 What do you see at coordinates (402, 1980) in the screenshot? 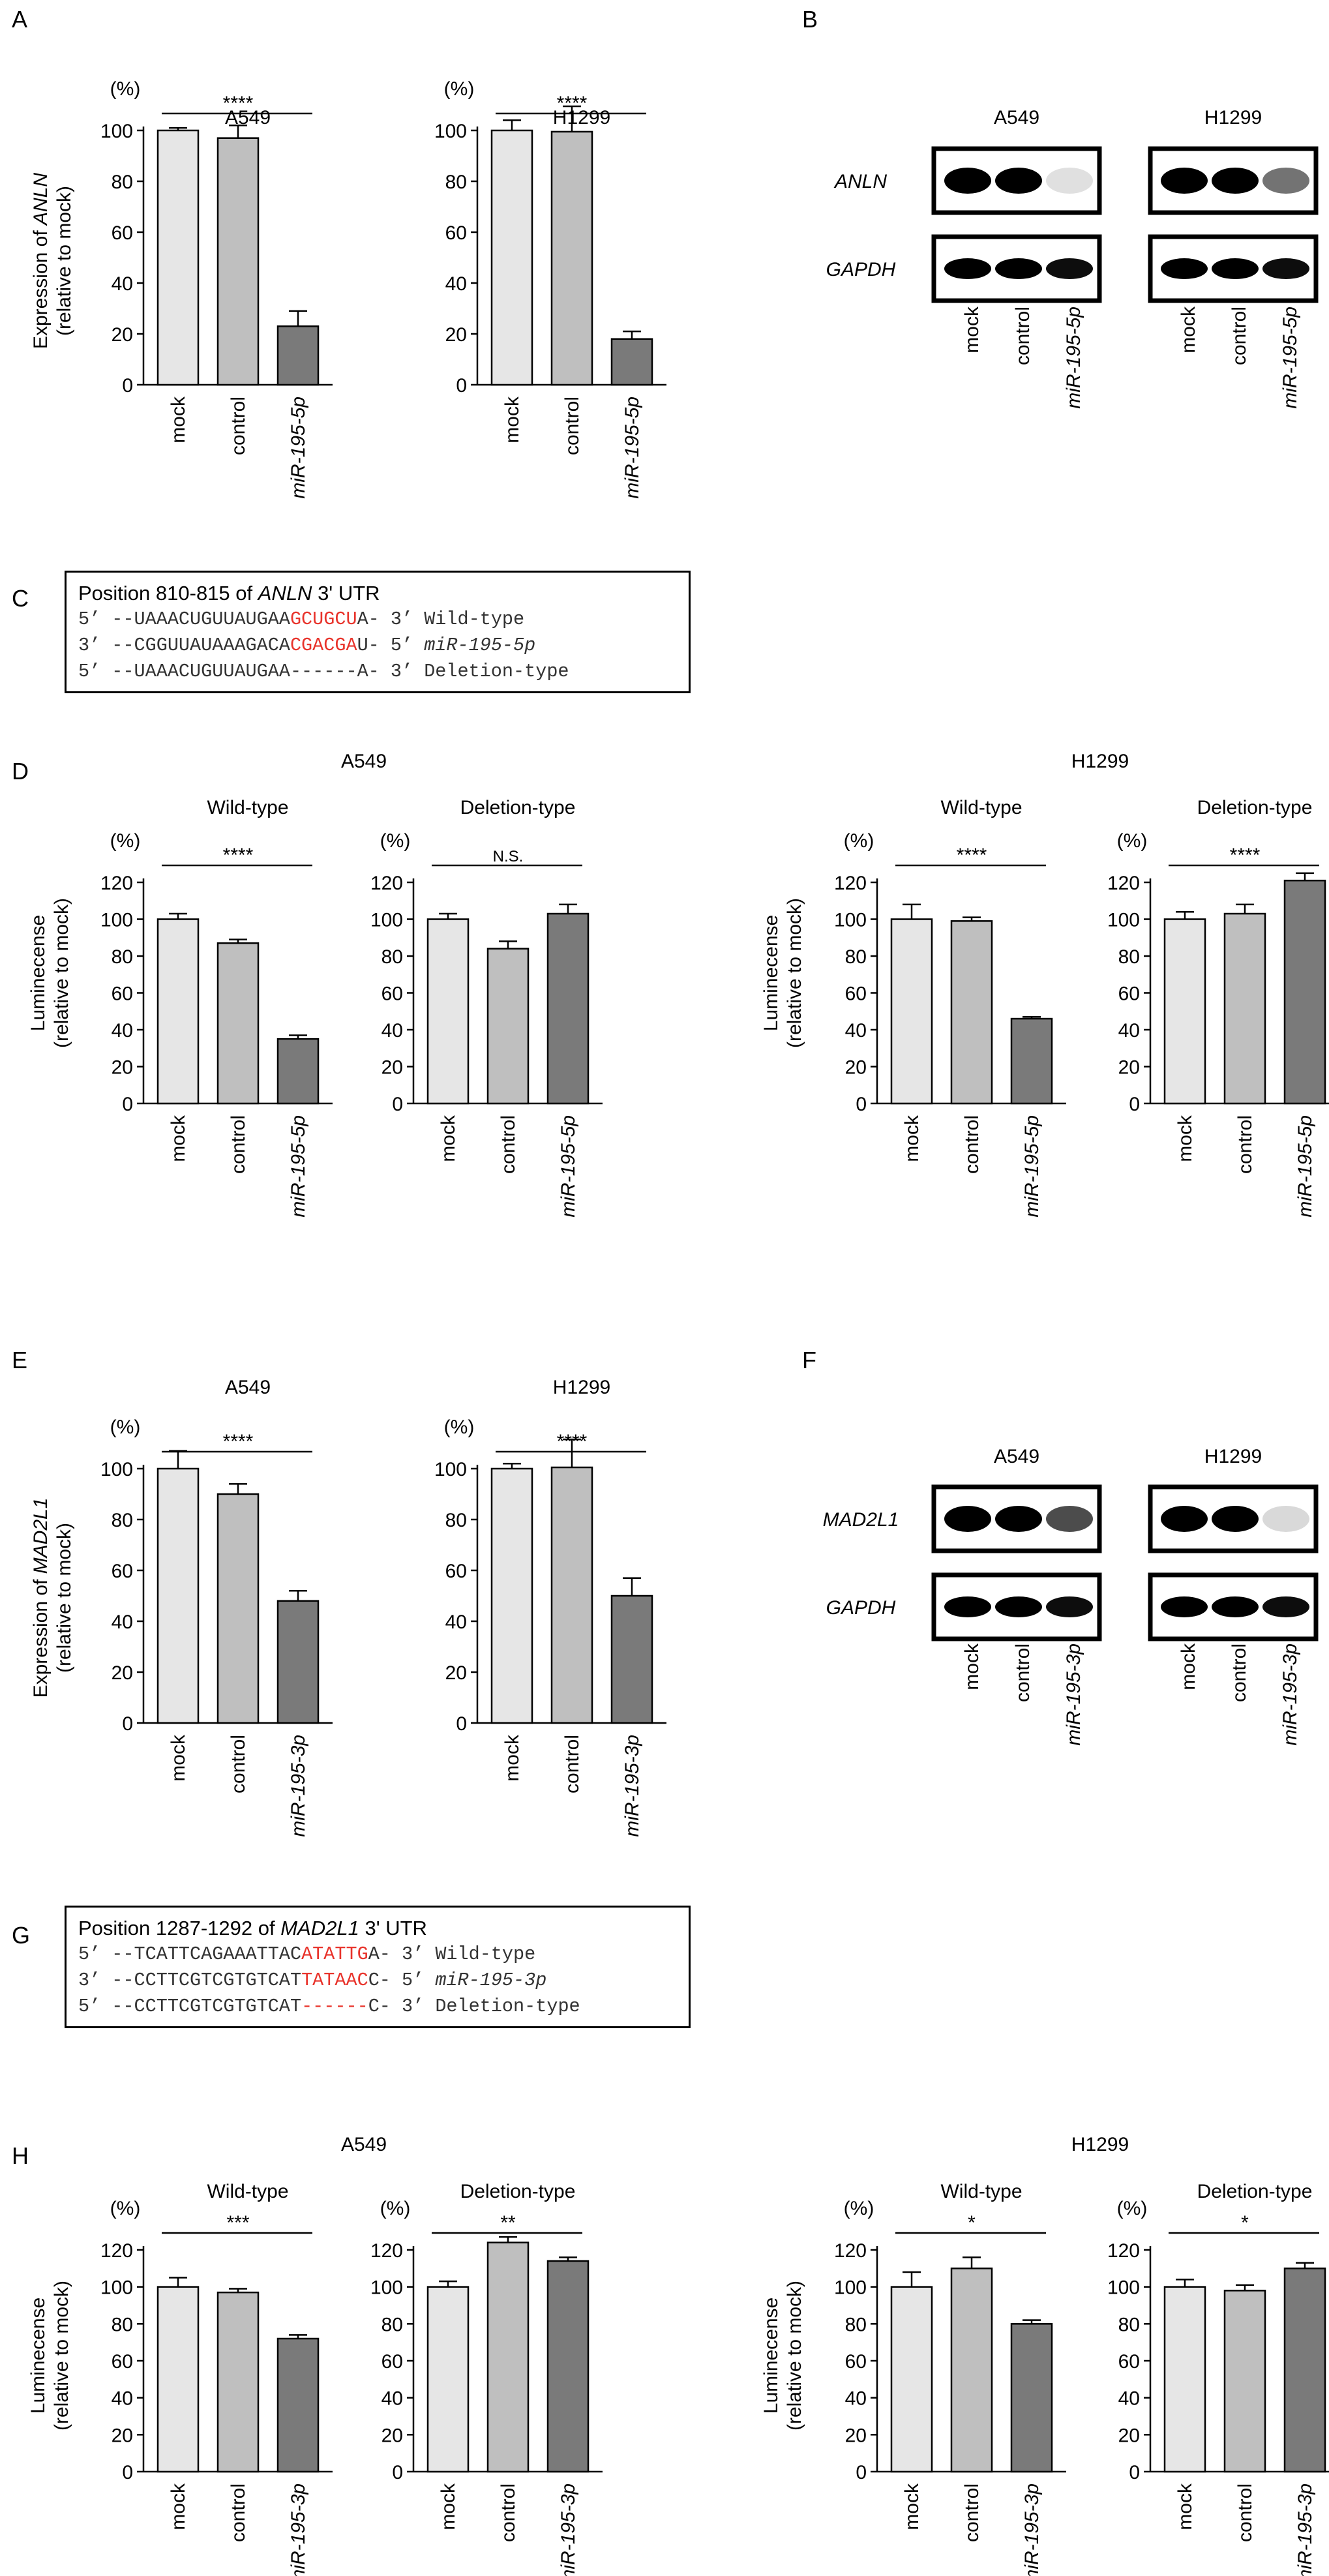
I see `seq-part: C- 5’` at bounding box center [402, 1980].